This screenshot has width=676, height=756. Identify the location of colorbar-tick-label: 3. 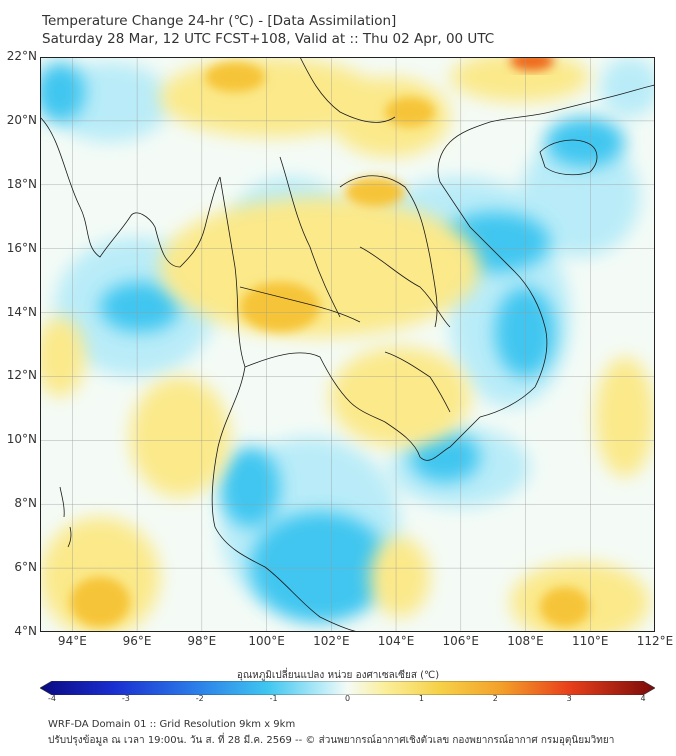
(569, 698).